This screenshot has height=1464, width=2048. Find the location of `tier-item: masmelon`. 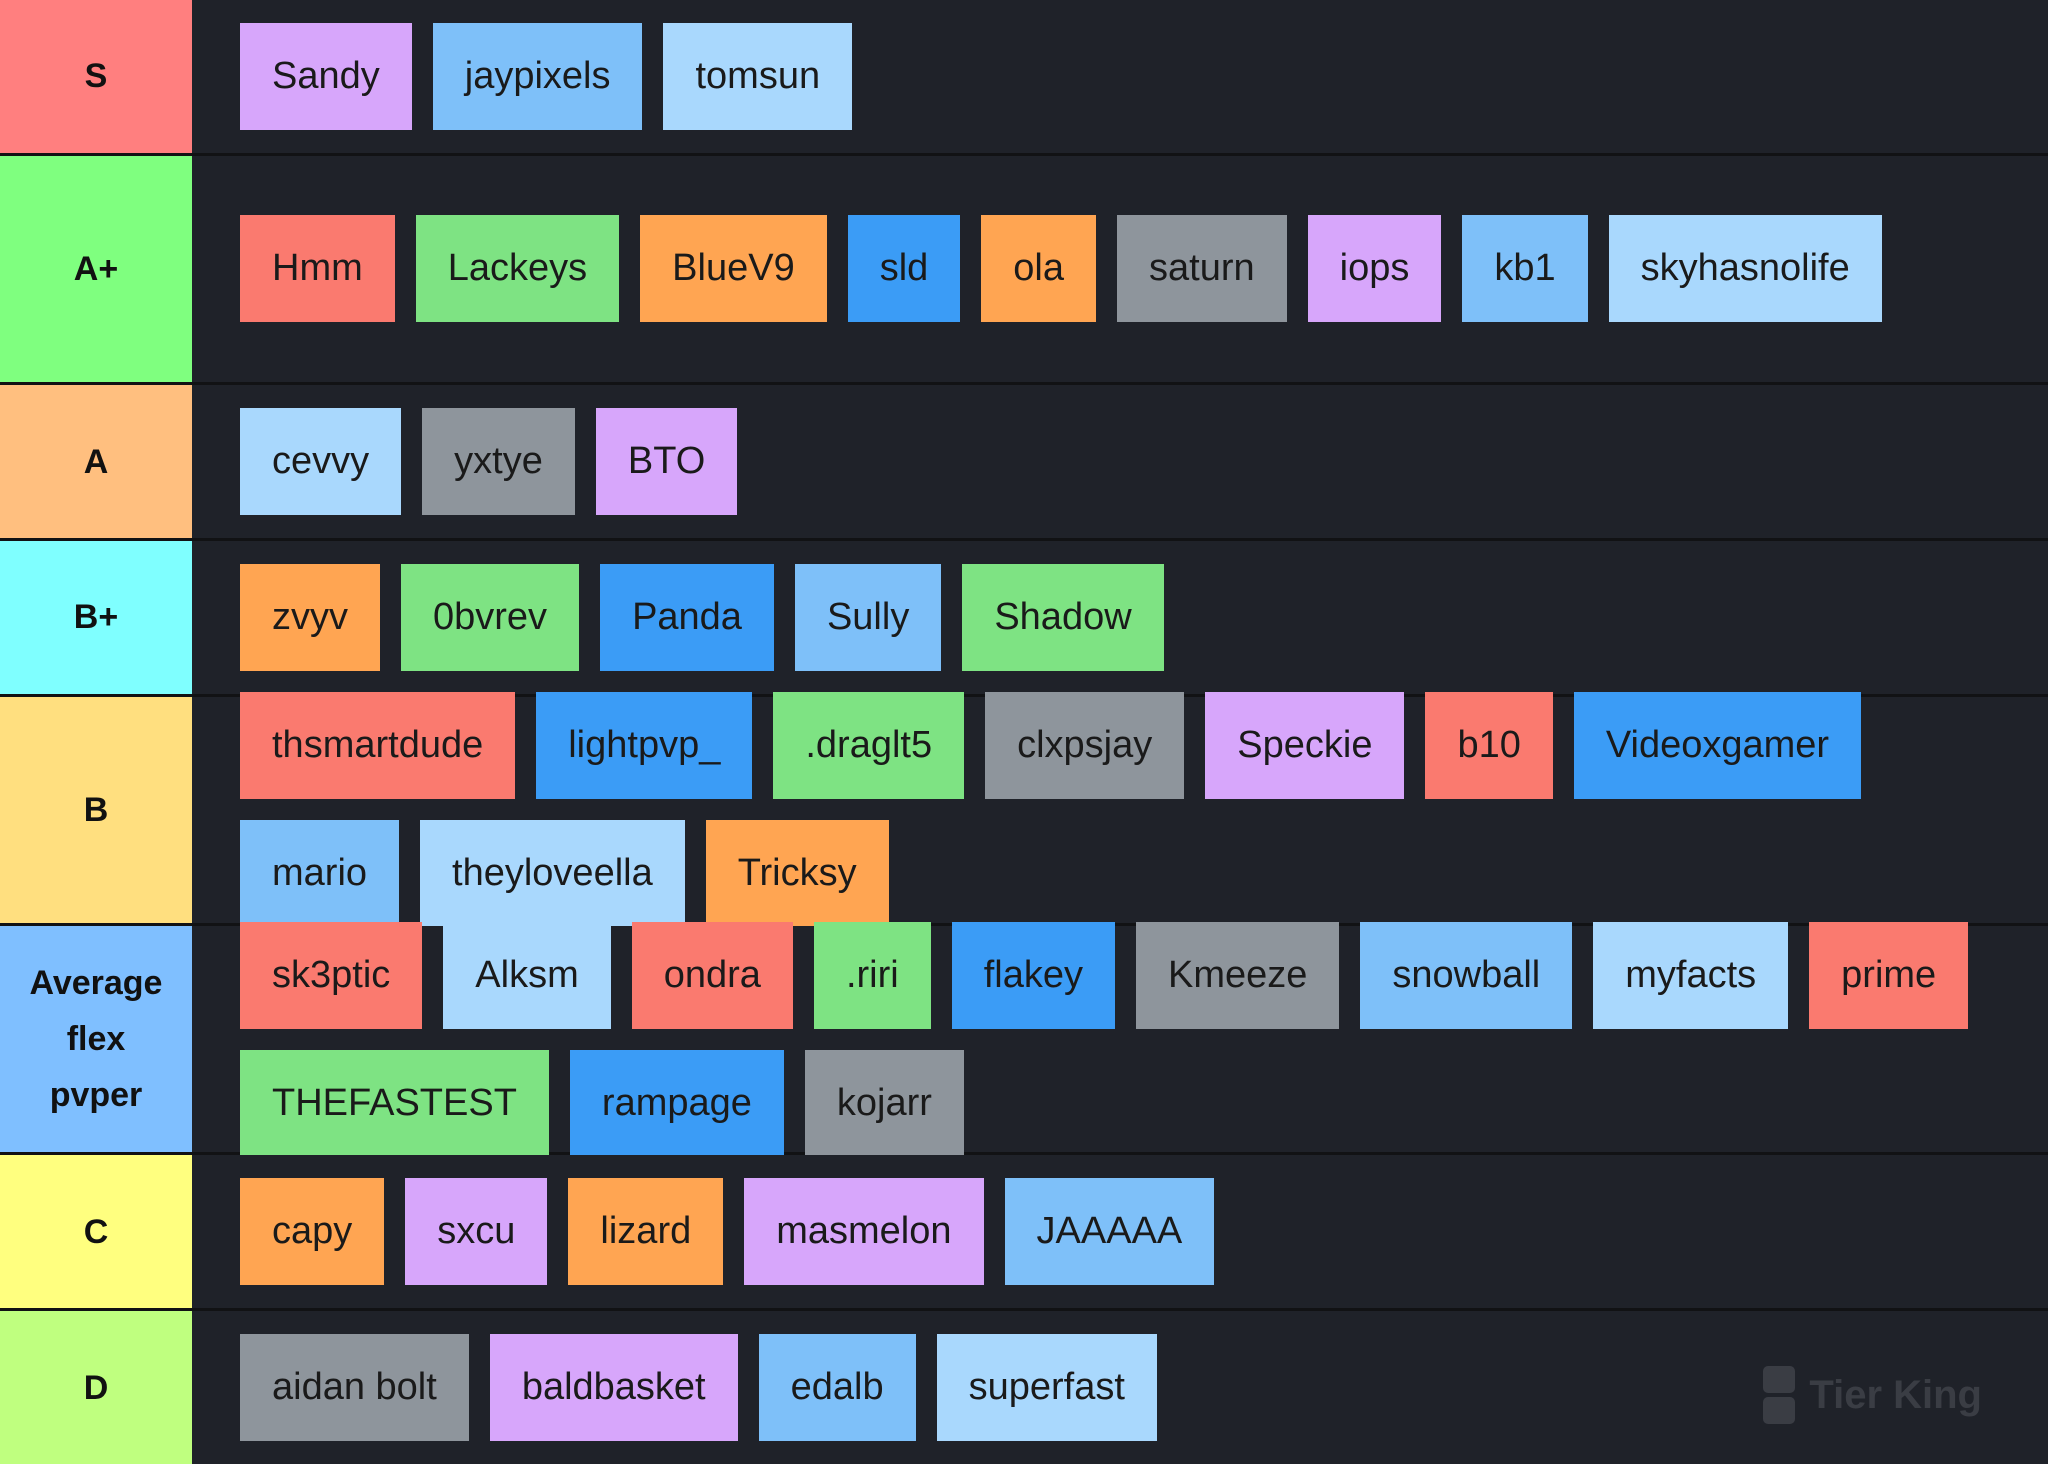

tier-item: masmelon is located at coordinates (864, 1232).